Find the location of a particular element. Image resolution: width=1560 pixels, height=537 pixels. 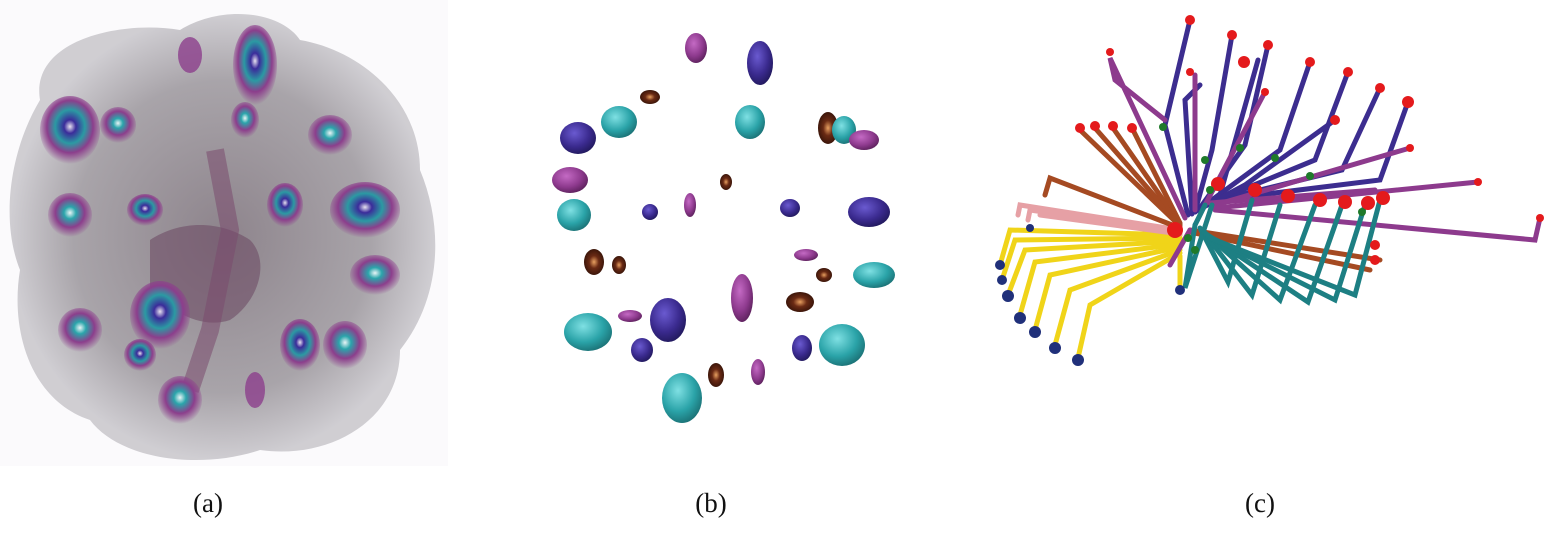

caption-b: (b) is located at coordinates (711, 503).